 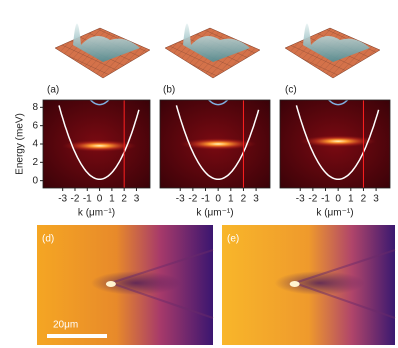 I want to click on y-tick-label: 8, so click(x=35, y=107).